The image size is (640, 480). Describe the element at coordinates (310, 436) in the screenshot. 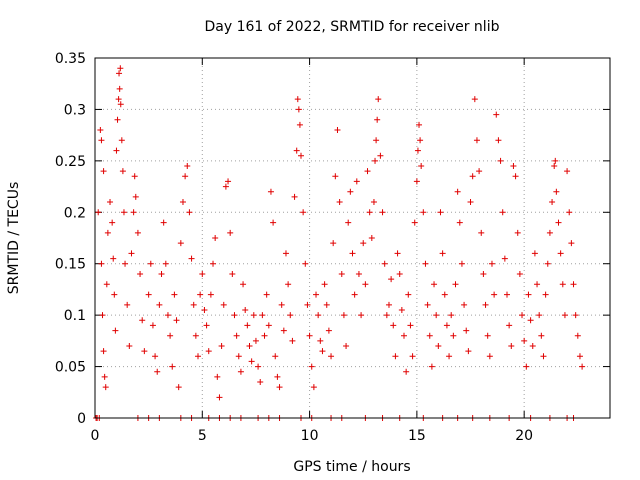

I see `x-tick-label: 10` at that location.